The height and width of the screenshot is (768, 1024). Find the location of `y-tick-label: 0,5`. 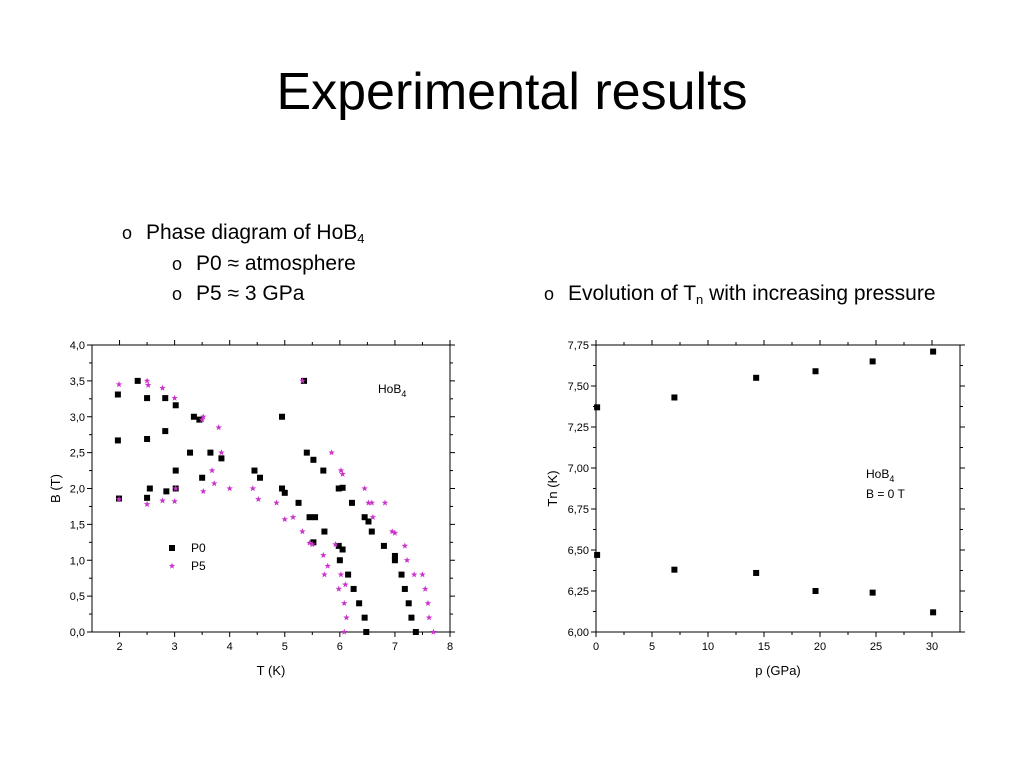

y-tick-label: 0,5 is located at coordinates (77, 597).